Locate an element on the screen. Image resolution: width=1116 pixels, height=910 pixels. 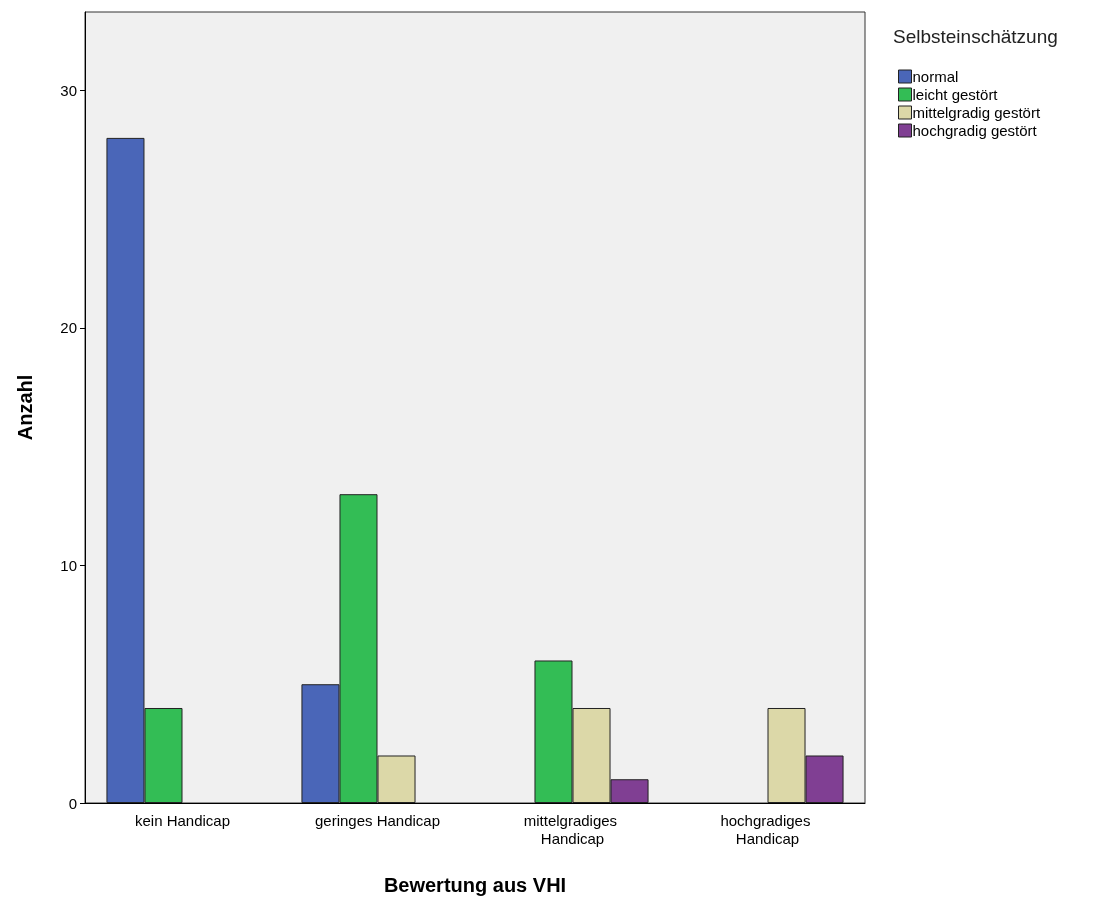
y-axis-title: Anzahl is located at coordinates (25, 407).